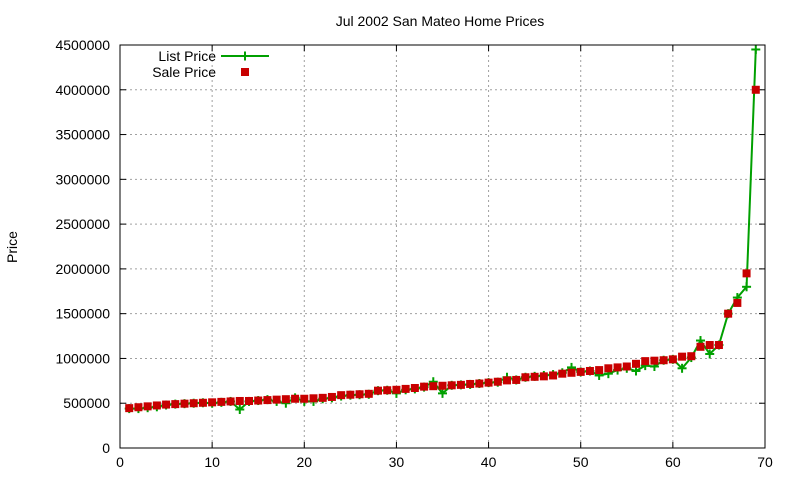 This screenshot has width=800, height=480. Describe the element at coordinates (245, 72) in the screenshot. I see `legend-marker-sale-price` at that location.